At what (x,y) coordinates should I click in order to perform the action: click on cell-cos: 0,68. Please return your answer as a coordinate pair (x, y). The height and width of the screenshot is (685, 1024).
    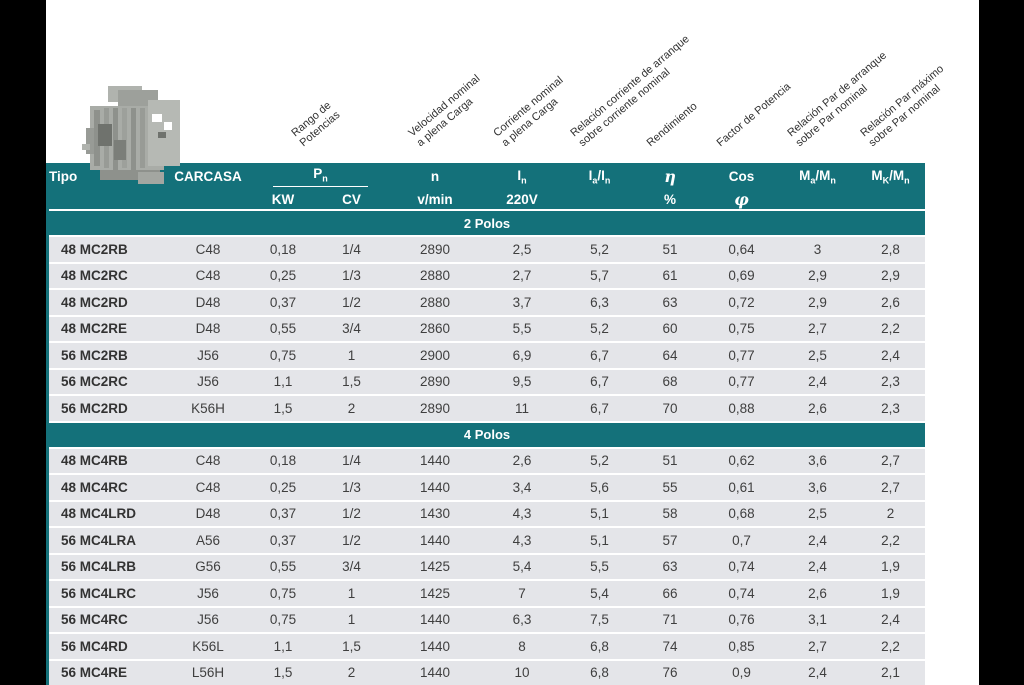
    Looking at the image, I should click on (742, 514).